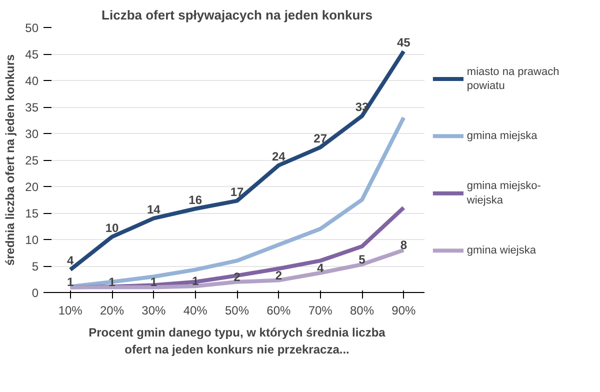 This screenshot has width=600, height=392. What do you see at coordinates (504, 193) in the screenshot?
I see `legend-label: gmina miejsko-wiejska` at bounding box center [504, 193].